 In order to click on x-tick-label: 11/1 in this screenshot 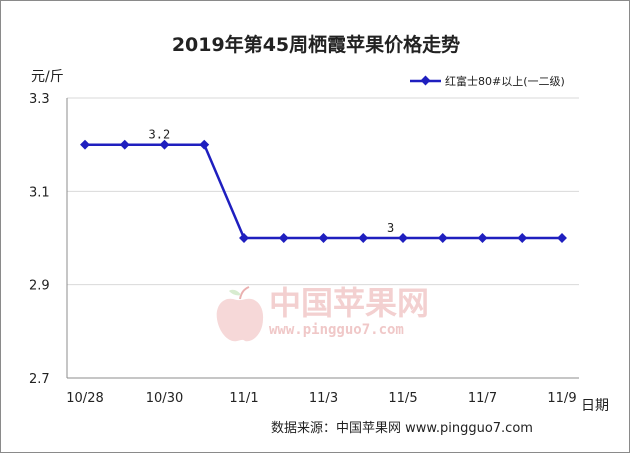, I will do `click(243, 398)`.